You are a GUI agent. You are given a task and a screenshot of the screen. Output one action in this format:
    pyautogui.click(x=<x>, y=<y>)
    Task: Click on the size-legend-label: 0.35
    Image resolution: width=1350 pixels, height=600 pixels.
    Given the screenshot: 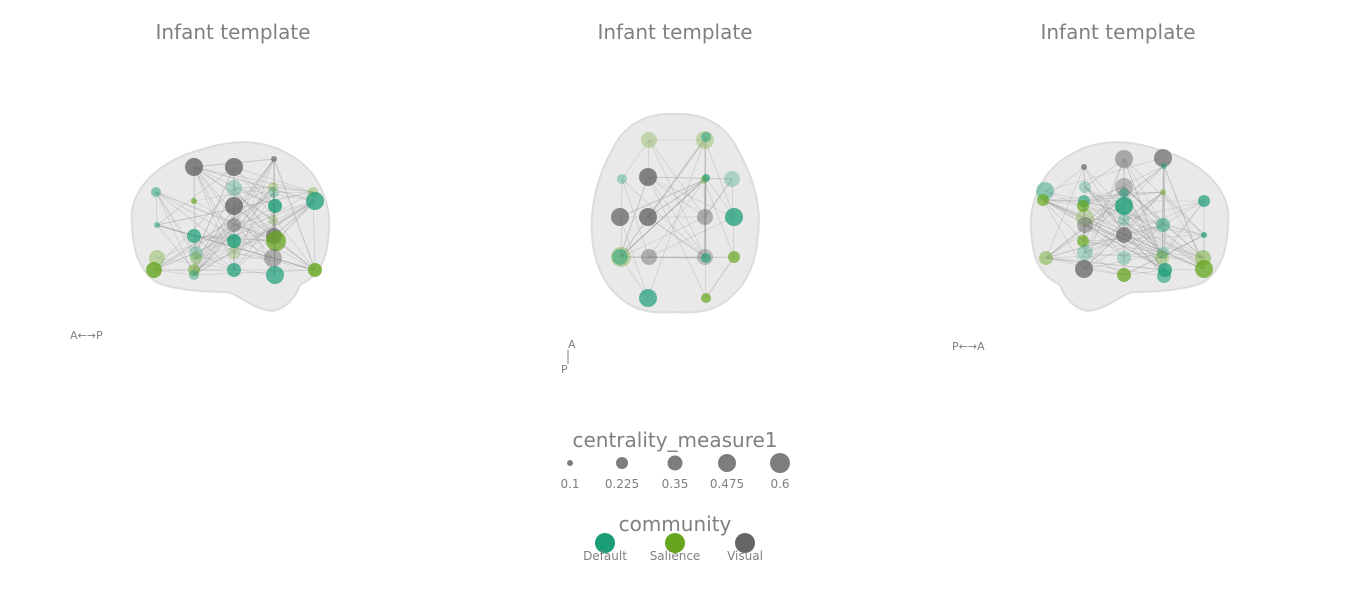 What is the action you would take?
    pyautogui.click(x=675, y=484)
    